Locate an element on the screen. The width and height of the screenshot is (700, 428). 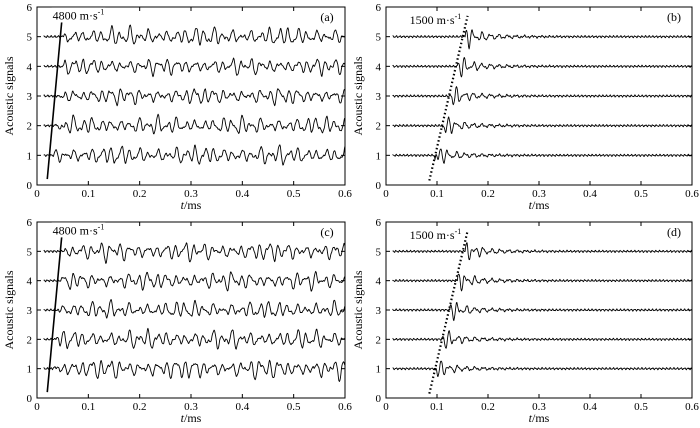
velocity-label: 1500 m·s-1 is located at coordinates (436, 234).